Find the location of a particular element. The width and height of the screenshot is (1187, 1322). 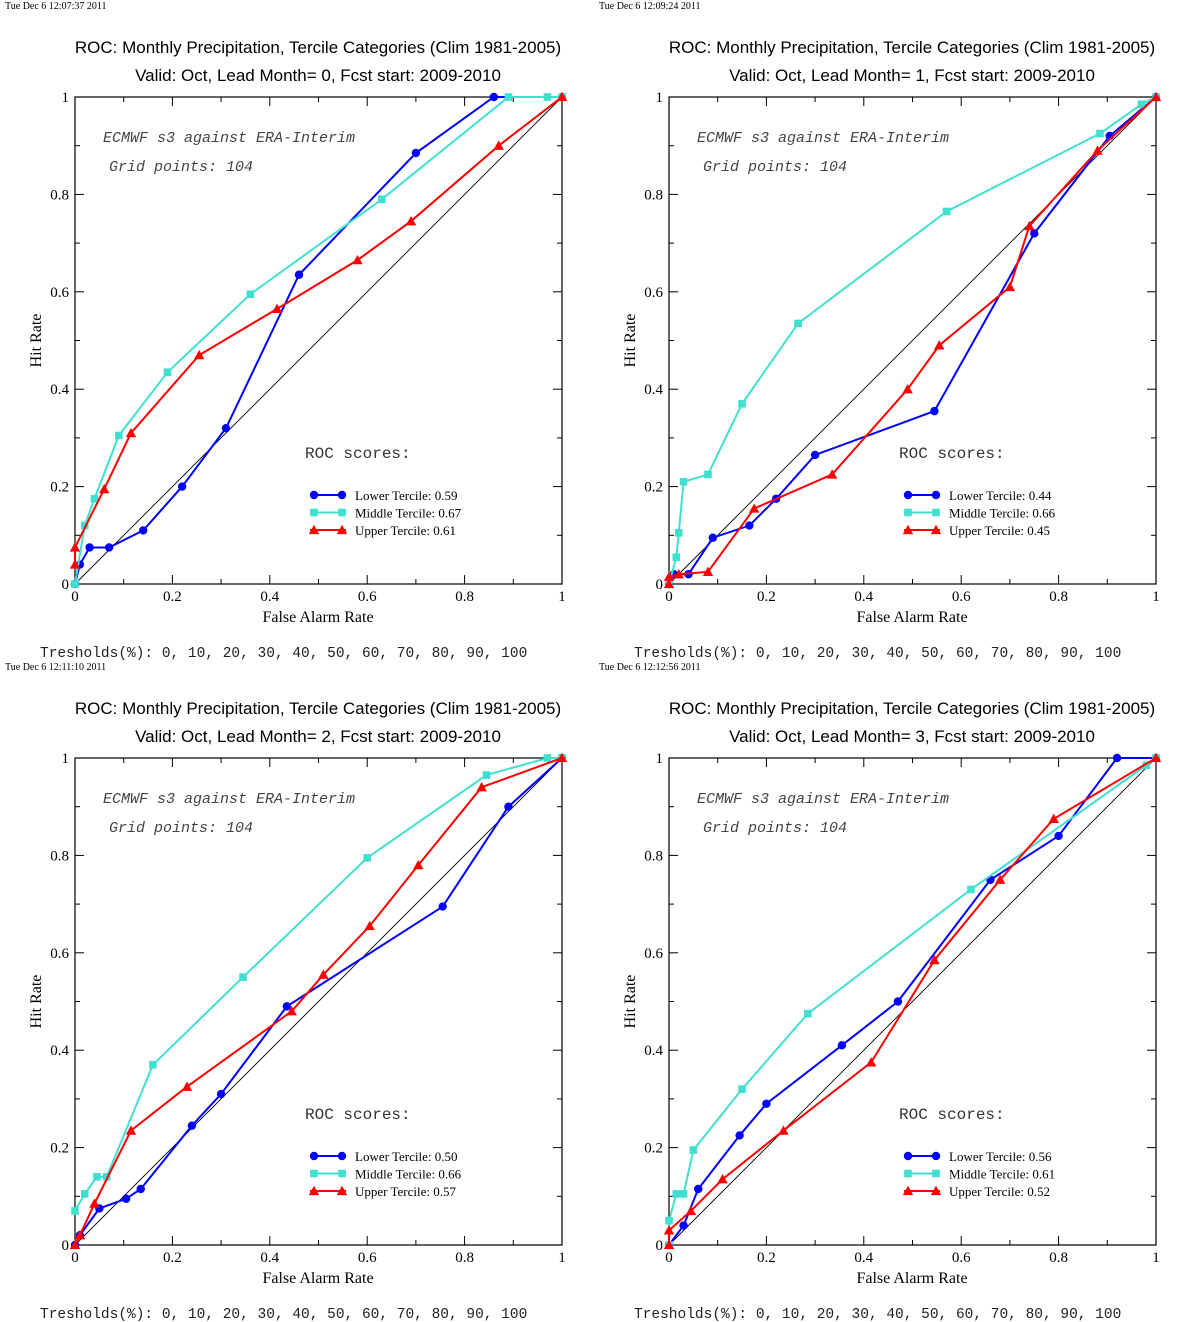

x-tick-label: 0.6 is located at coordinates (961, 1258).